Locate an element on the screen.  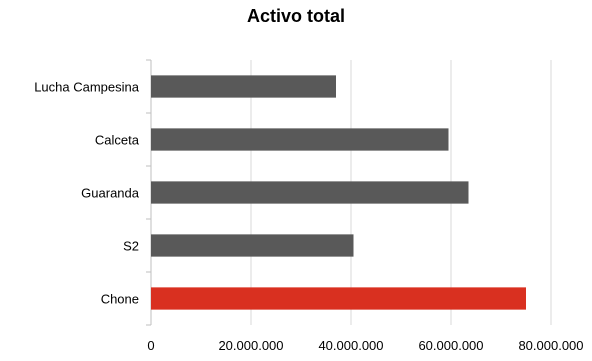
x-tick-label: 80.000.000 is located at coordinates (550, 345).